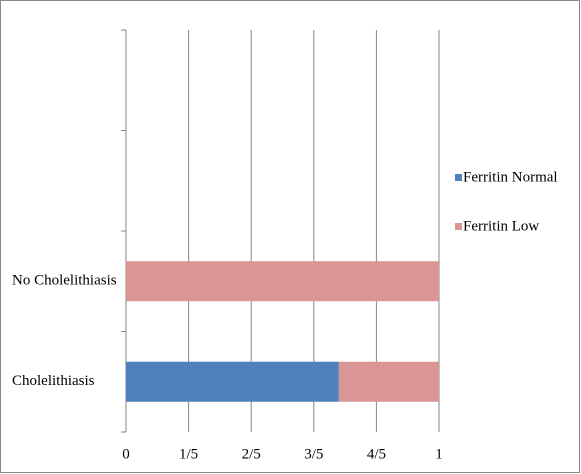  What do you see at coordinates (188, 454) in the screenshot?
I see `x-tick-label: 1/5` at bounding box center [188, 454].